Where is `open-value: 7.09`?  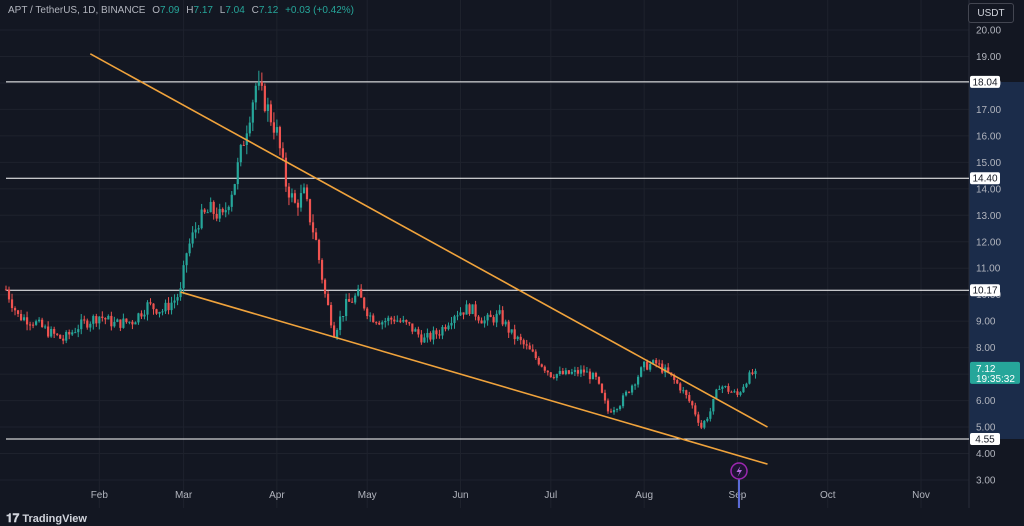 open-value: 7.09 is located at coordinates (170, 10).